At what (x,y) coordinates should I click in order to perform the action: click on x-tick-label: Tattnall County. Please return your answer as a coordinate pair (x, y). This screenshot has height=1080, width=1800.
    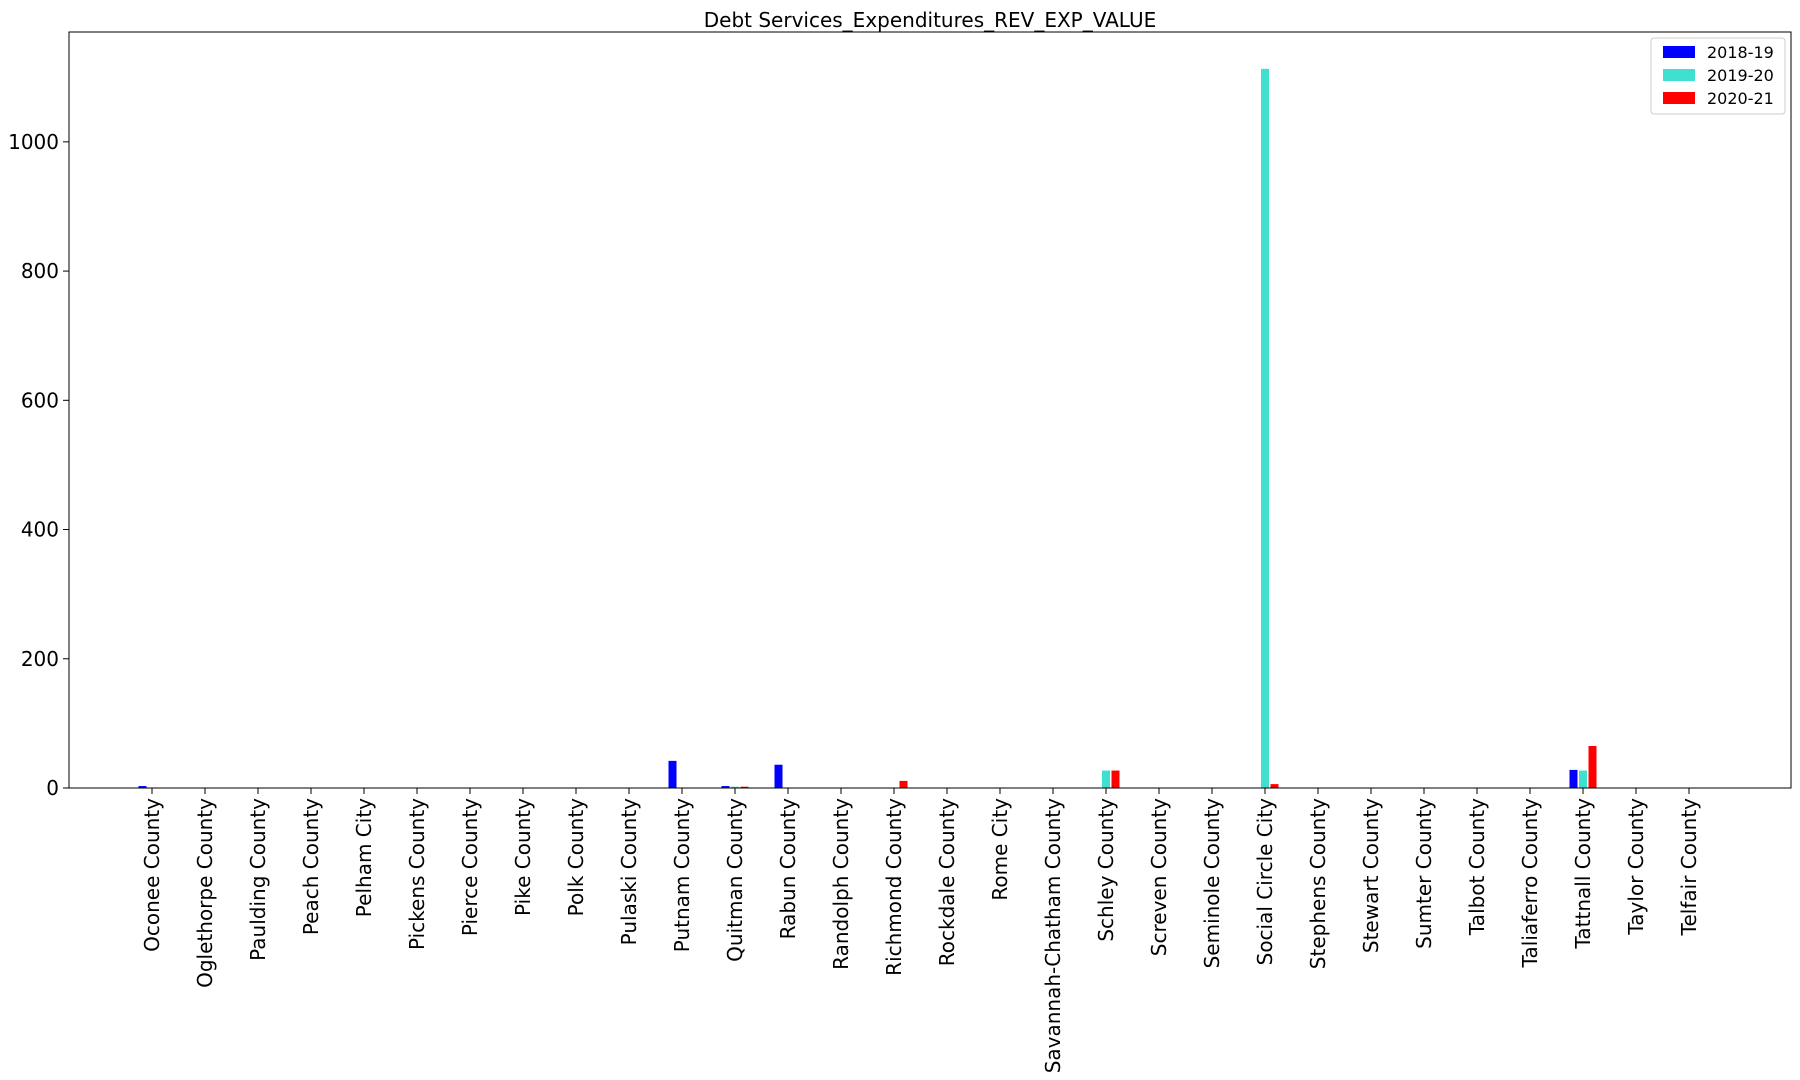
    Looking at the image, I should click on (1583, 874).